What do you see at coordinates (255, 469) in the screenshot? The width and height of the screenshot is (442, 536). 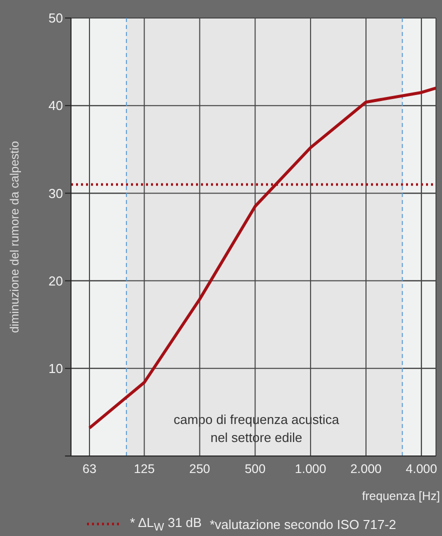 I see `x-tick-label: 500` at bounding box center [255, 469].